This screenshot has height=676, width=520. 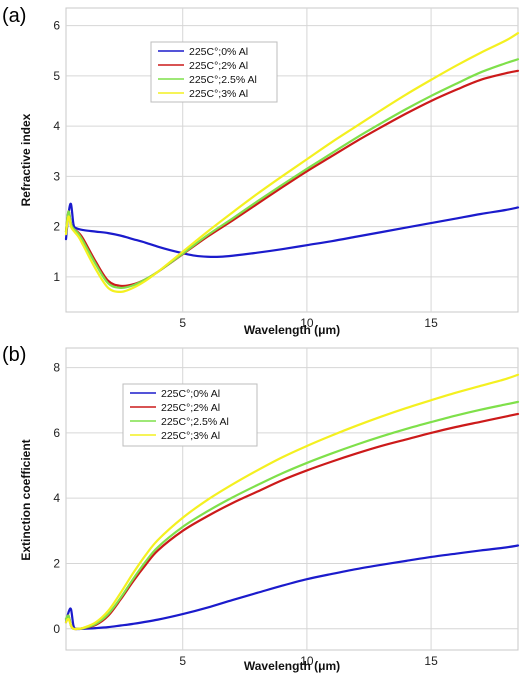 What do you see at coordinates (26, 499) in the screenshot?
I see `panel-b-y-axis-label: Extinction coefficient` at bounding box center [26, 499].